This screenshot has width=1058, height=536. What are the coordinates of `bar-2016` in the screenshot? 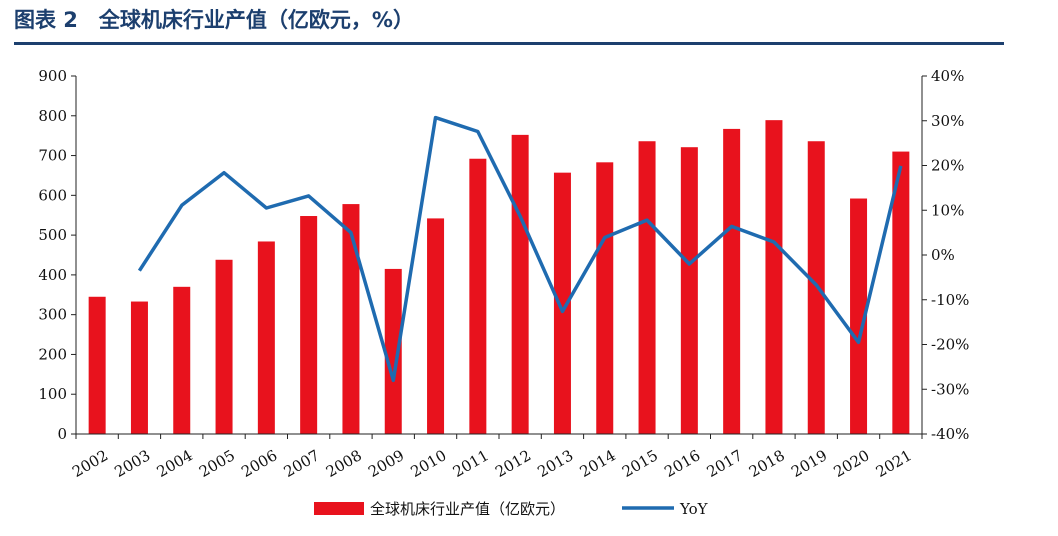 It's located at (689, 291).